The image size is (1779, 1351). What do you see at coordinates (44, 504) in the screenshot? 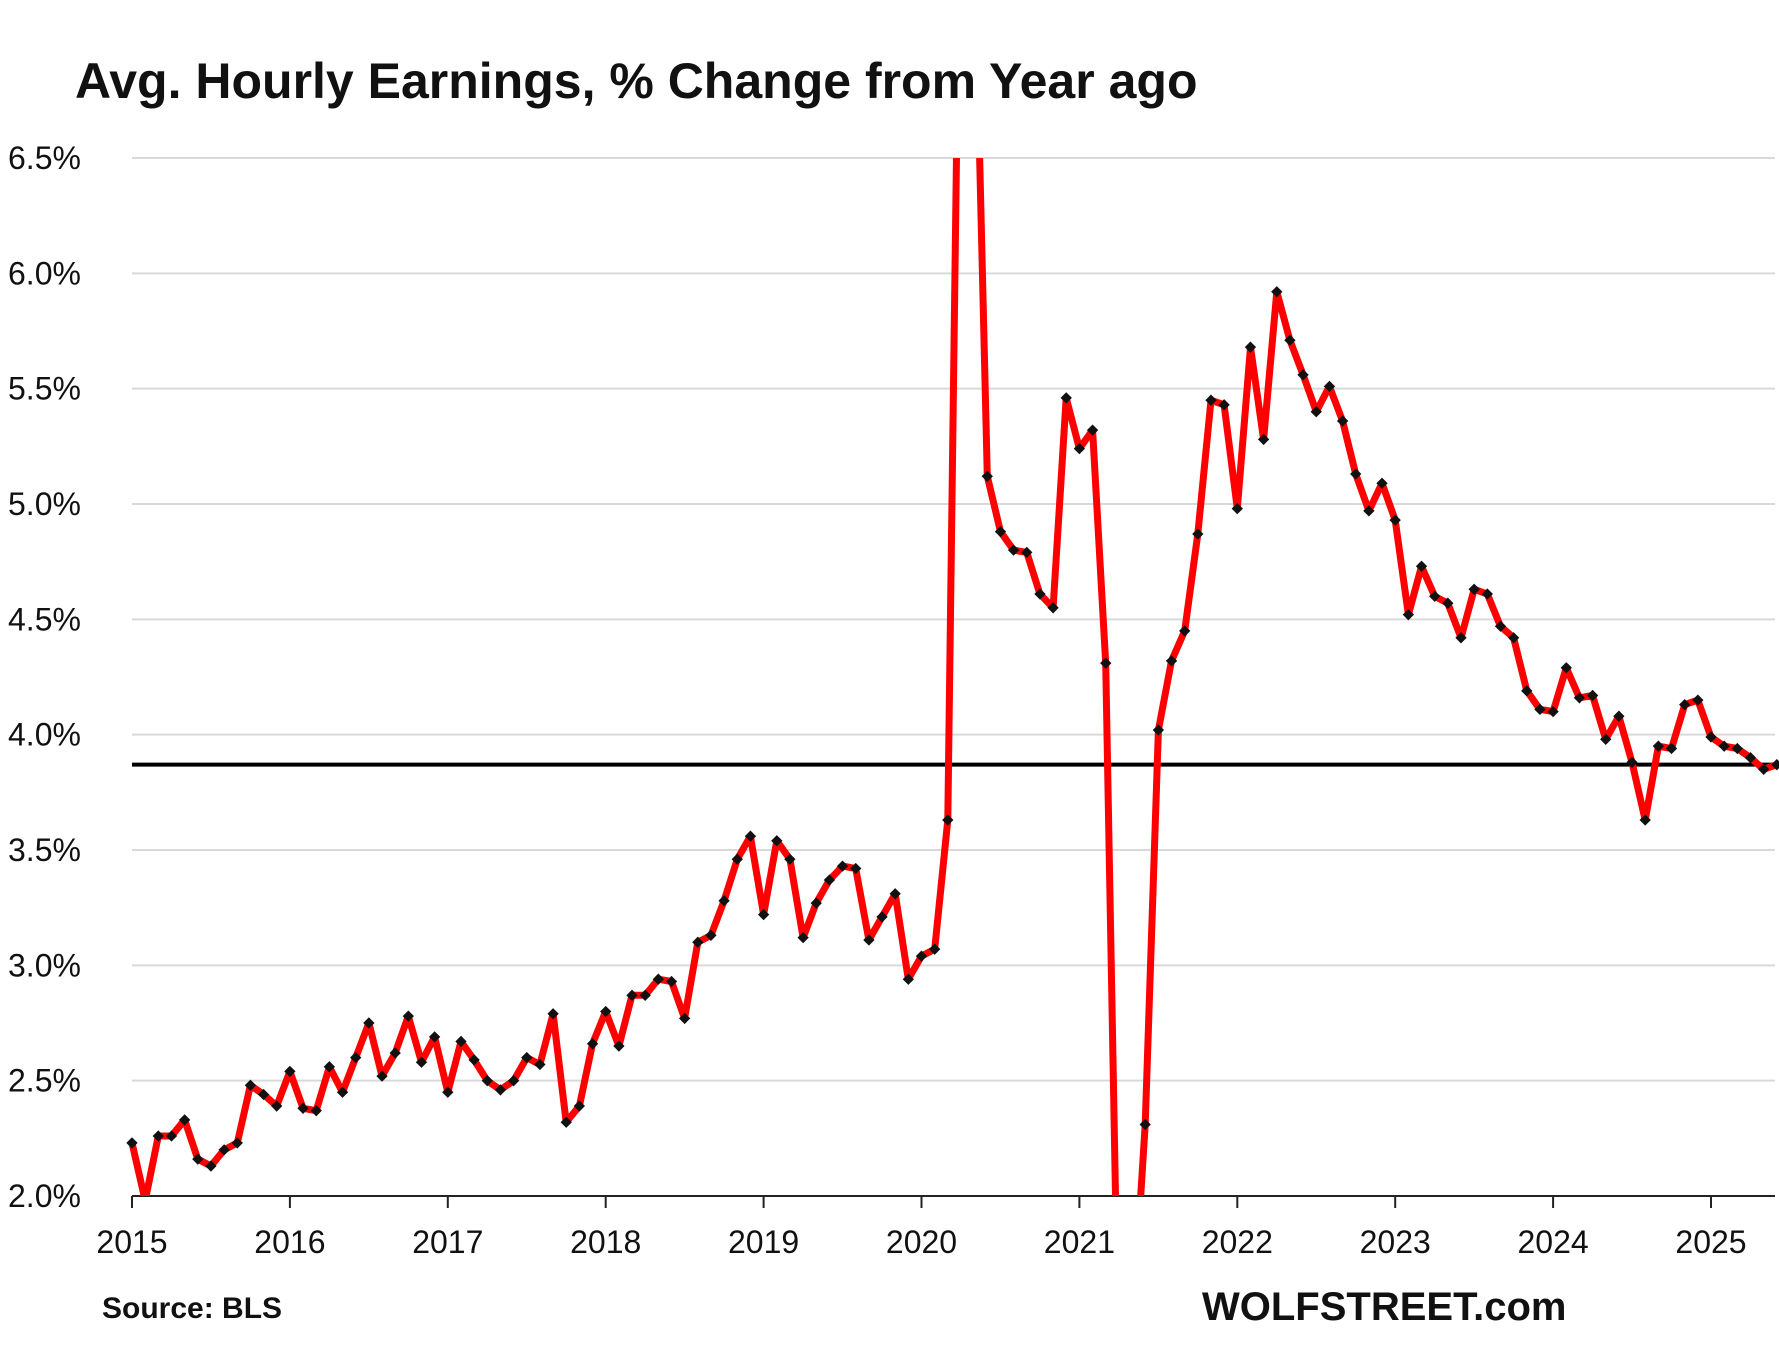
I see `y-tick-label: 5.0%` at bounding box center [44, 504].